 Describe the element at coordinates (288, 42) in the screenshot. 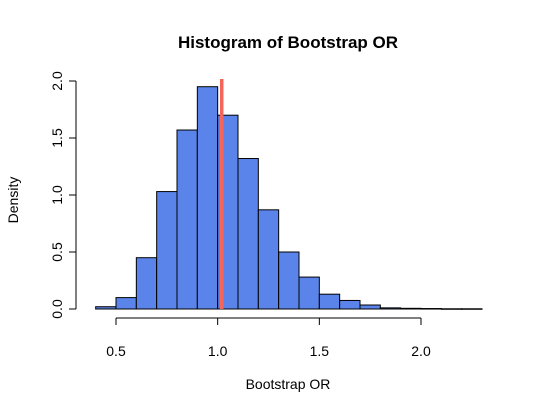

I see `chart-title: Histogram of Bootstrap OR` at that location.